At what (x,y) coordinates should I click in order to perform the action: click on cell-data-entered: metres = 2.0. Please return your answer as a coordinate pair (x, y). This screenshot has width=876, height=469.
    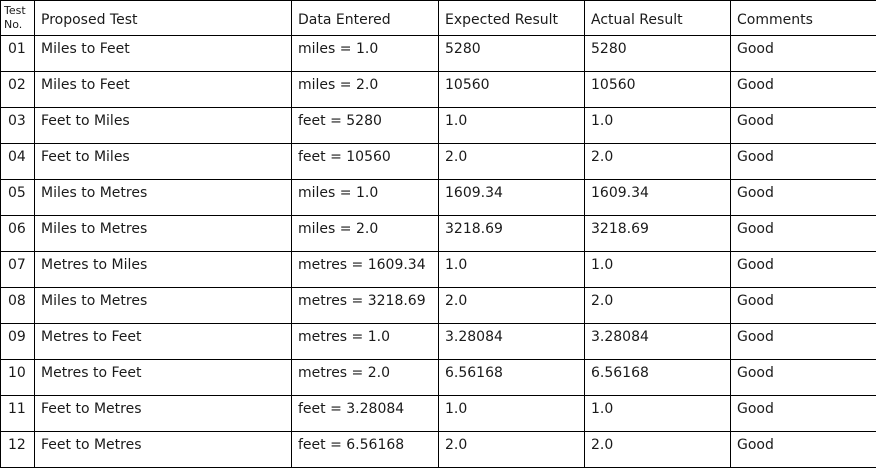
    Looking at the image, I should click on (365, 377).